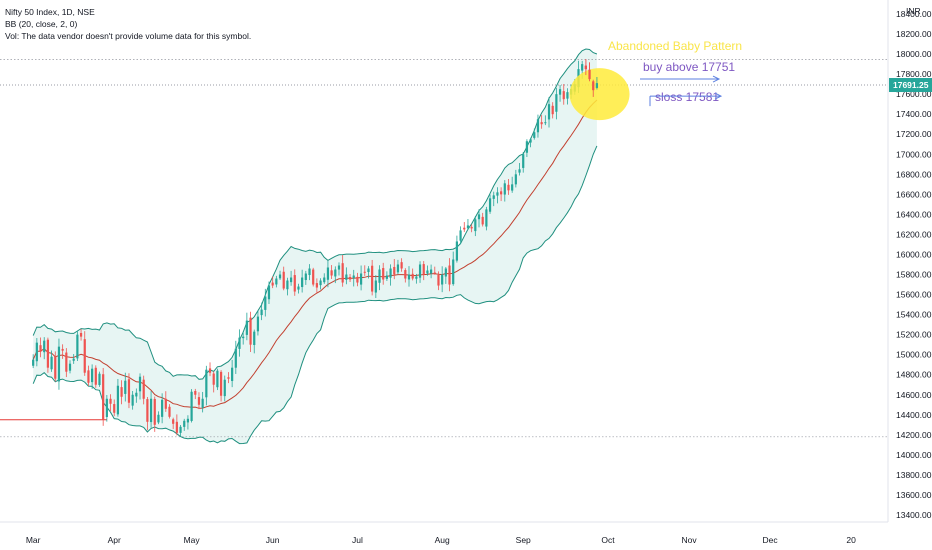 This screenshot has width=932, height=550. I want to click on price-tick-label: 17400.00, so click(914, 114).